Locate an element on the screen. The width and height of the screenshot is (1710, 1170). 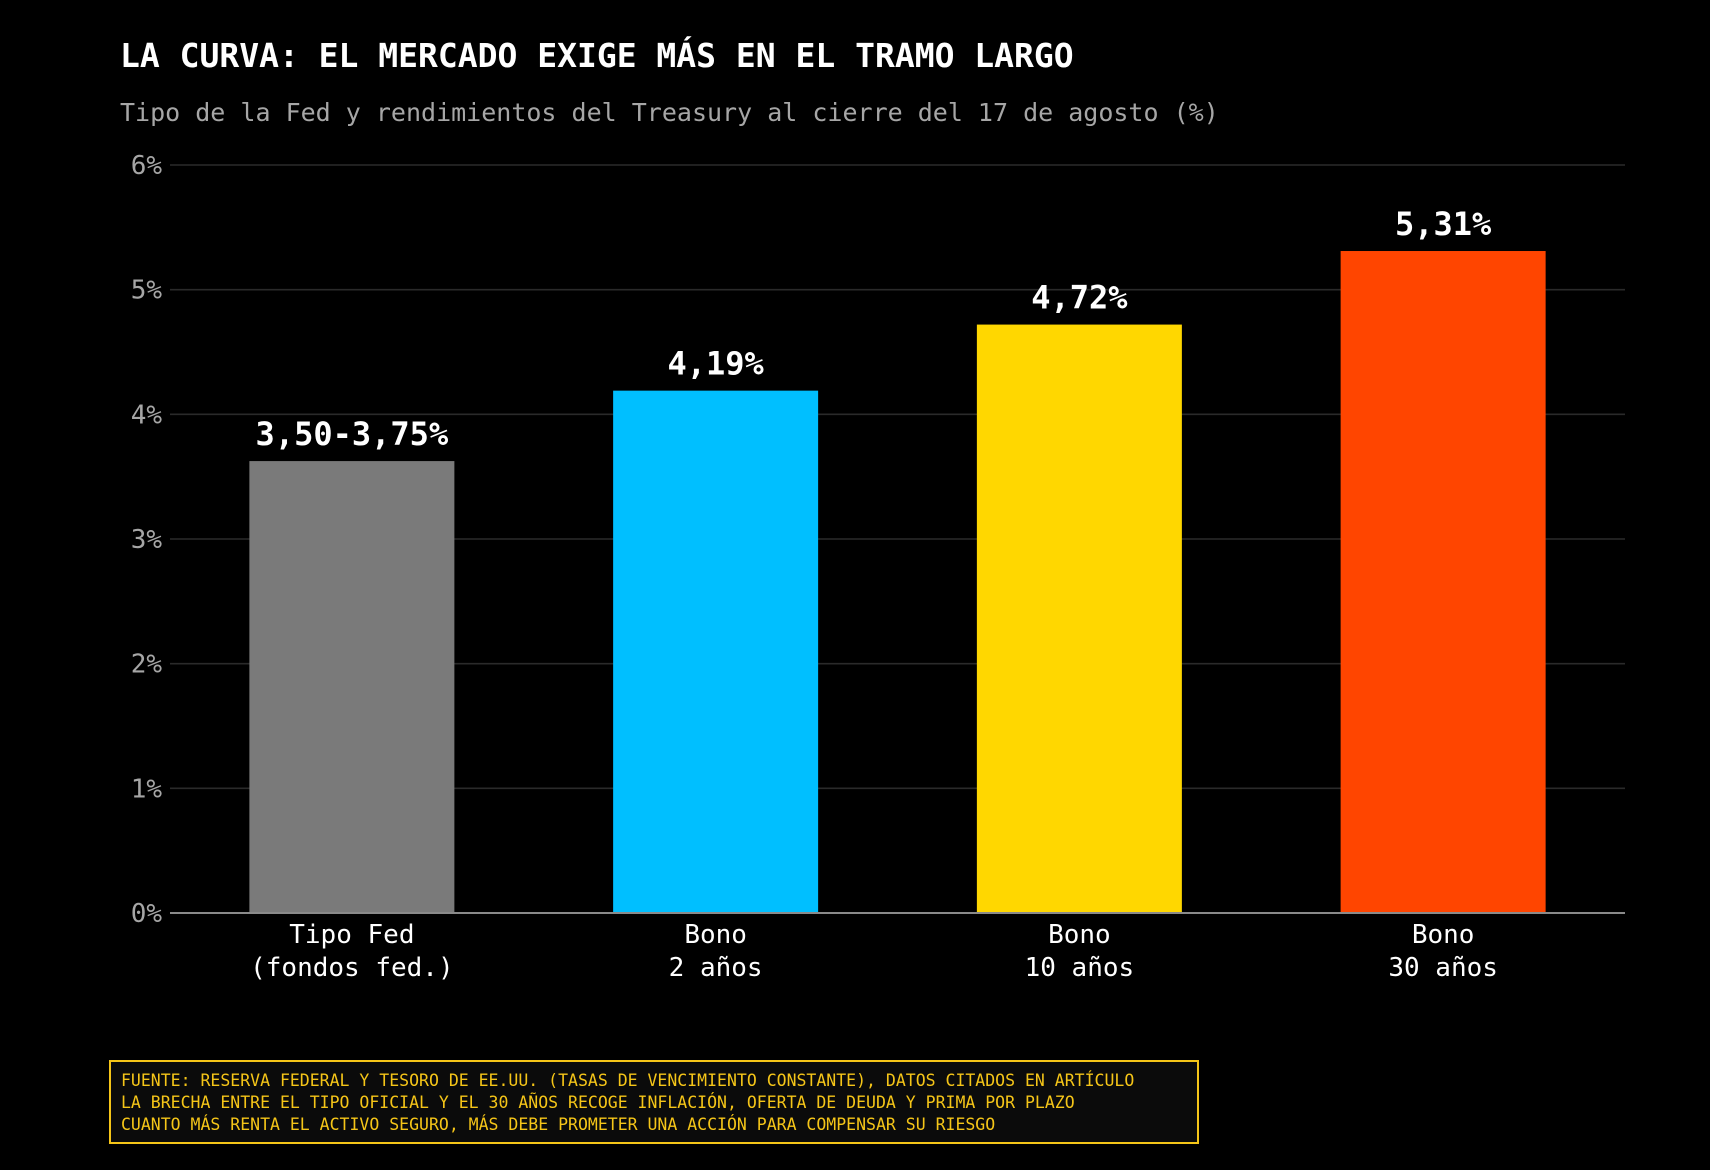
x-tick-label: 10 años is located at coordinates (1080, 968).